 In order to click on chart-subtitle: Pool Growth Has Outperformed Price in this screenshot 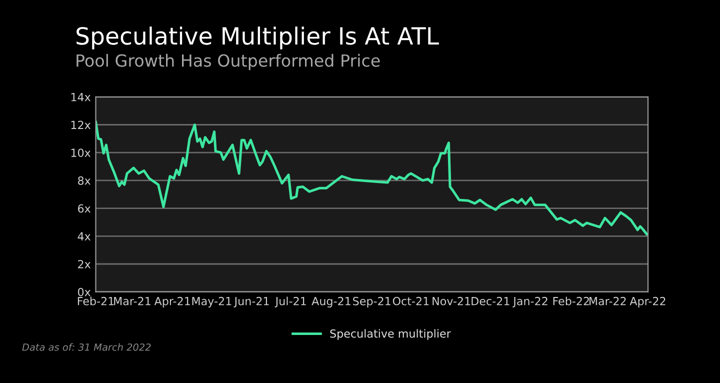, I will do `click(228, 62)`.